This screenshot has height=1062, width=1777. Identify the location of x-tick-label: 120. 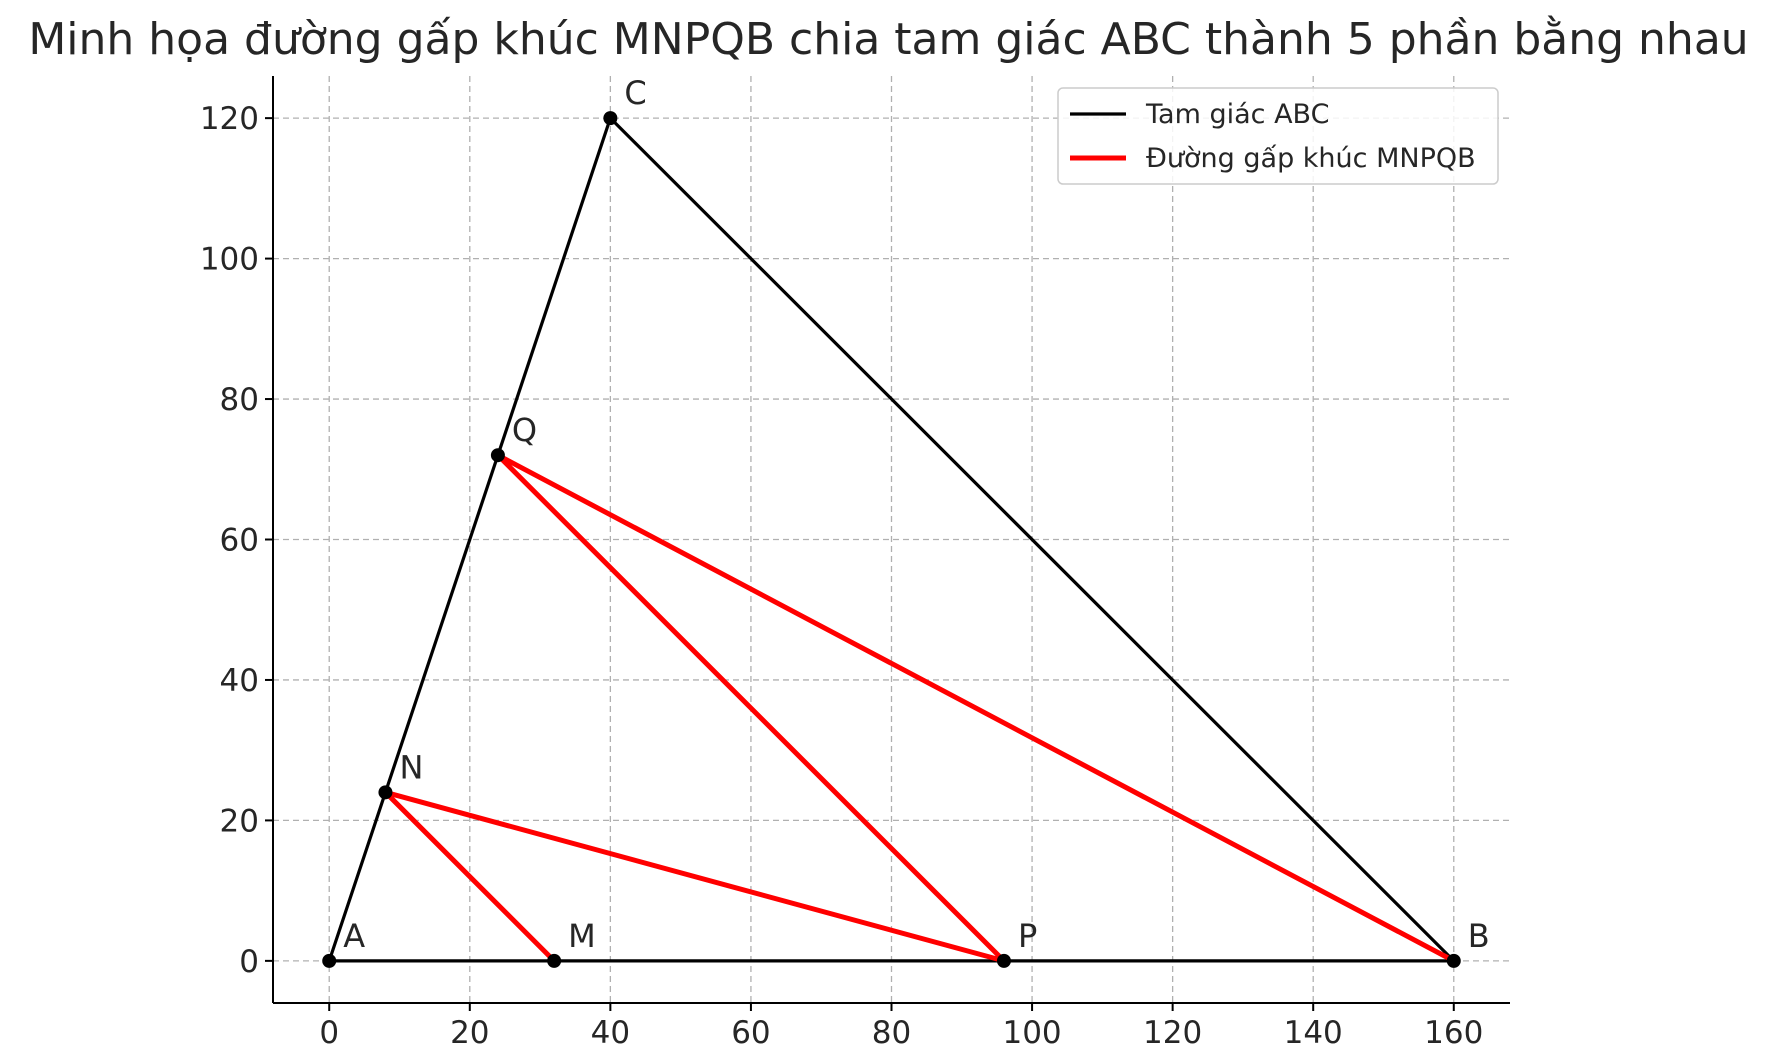
(1172, 1033).